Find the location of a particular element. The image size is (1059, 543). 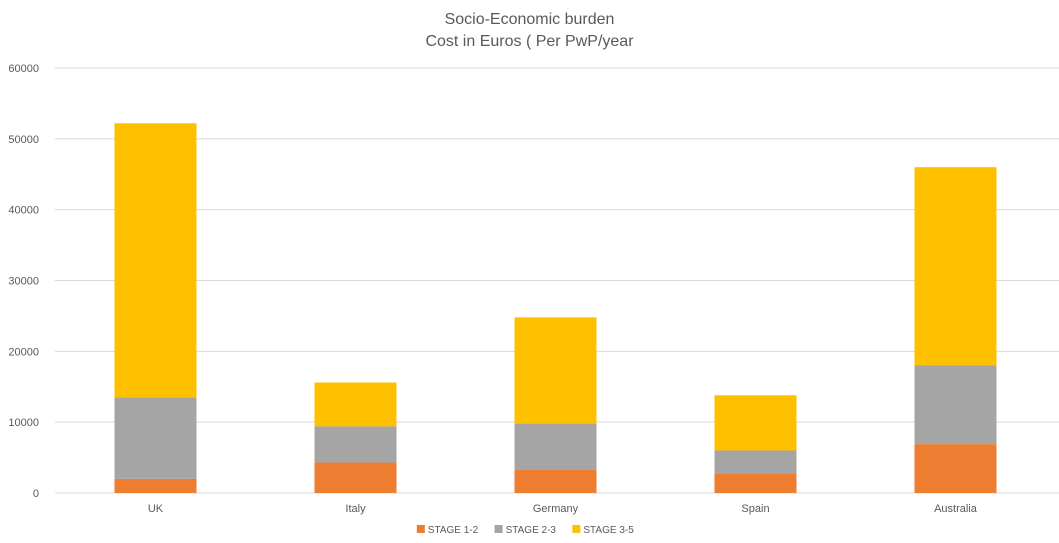

x-category-label: Australia is located at coordinates (956, 509).